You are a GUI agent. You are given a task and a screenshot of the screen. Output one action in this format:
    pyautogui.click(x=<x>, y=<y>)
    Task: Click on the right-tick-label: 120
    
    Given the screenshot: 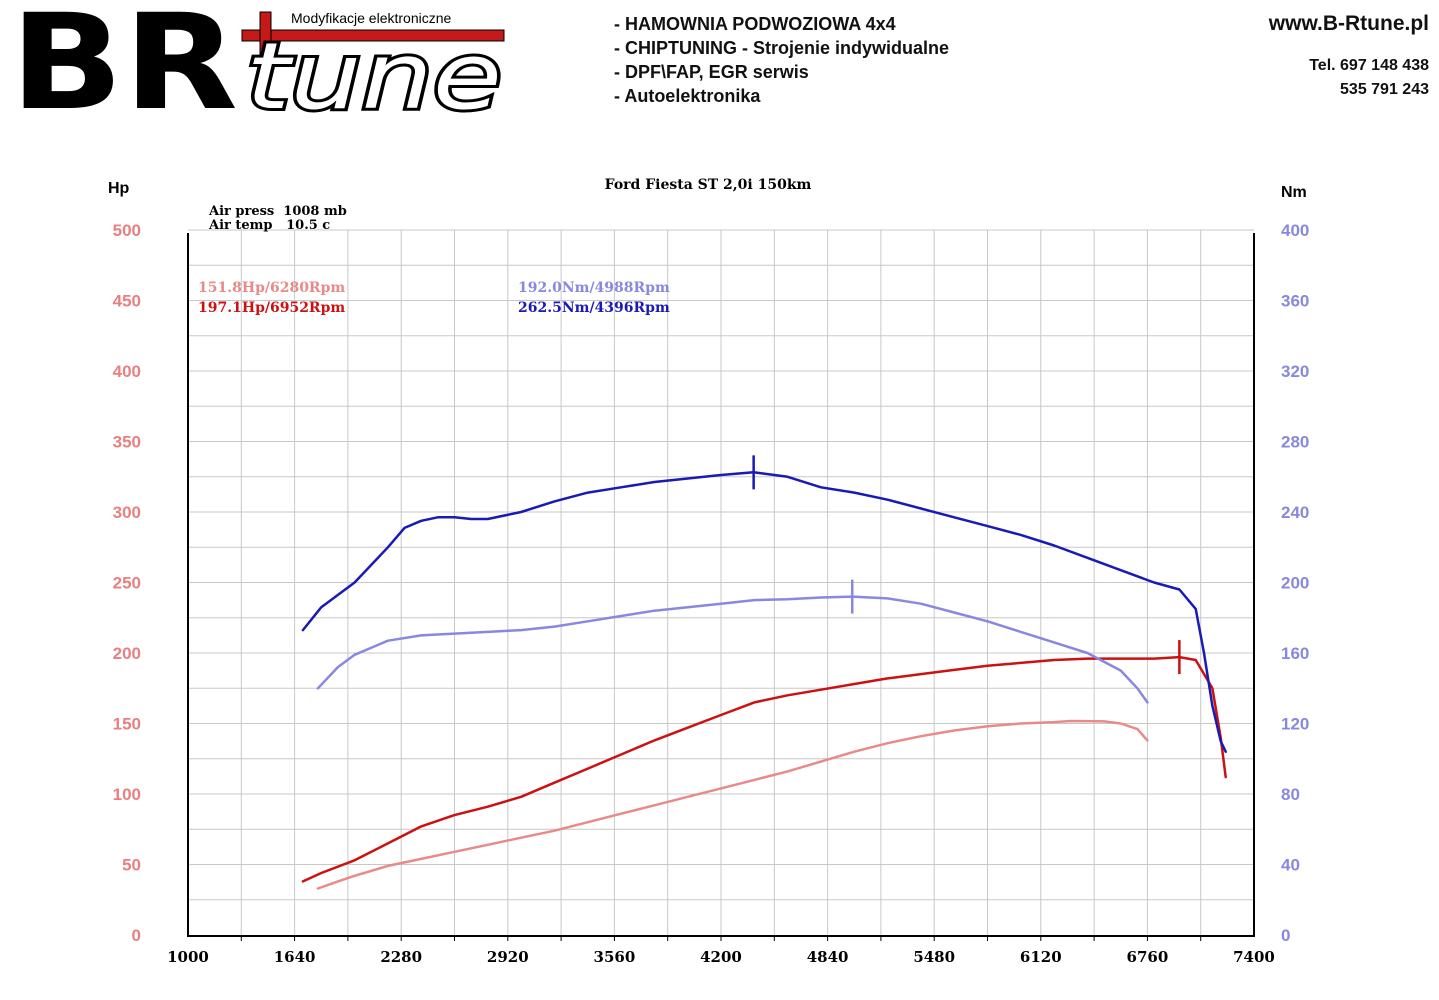 What is the action you would take?
    pyautogui.click(x=1295, y=724)
    